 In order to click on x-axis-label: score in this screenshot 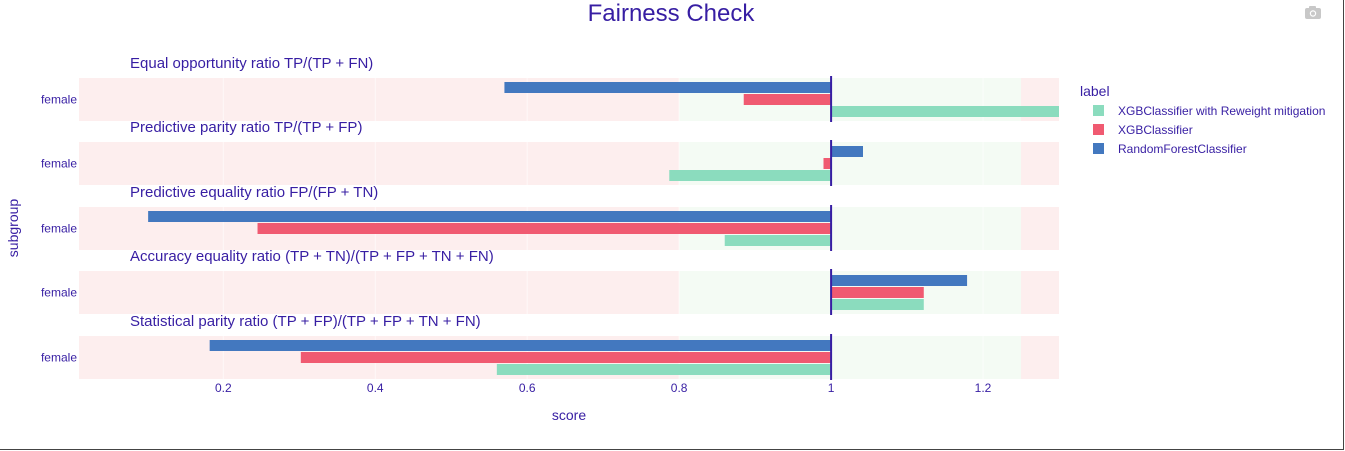, I will do `click(569, 415)`.